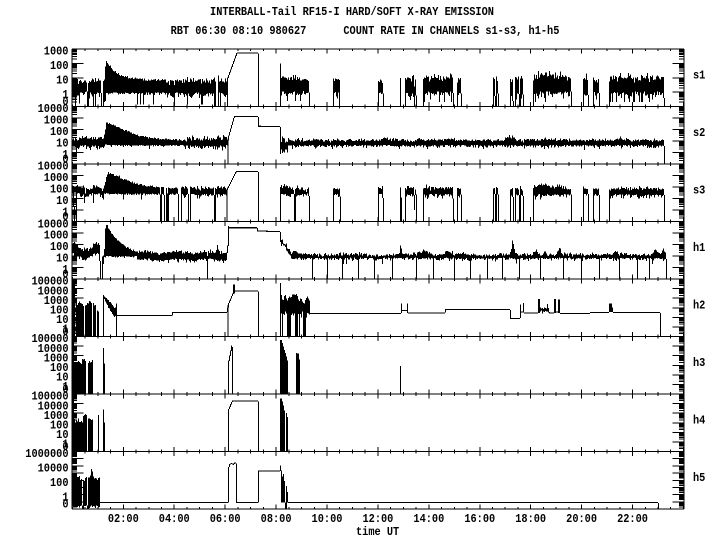 The height and width of the screenshot is (550, 720). What do you see at coordinates (174, 519) in the screenshot?
I see `svg-text: 04:00` at bounding box center [174, 519].